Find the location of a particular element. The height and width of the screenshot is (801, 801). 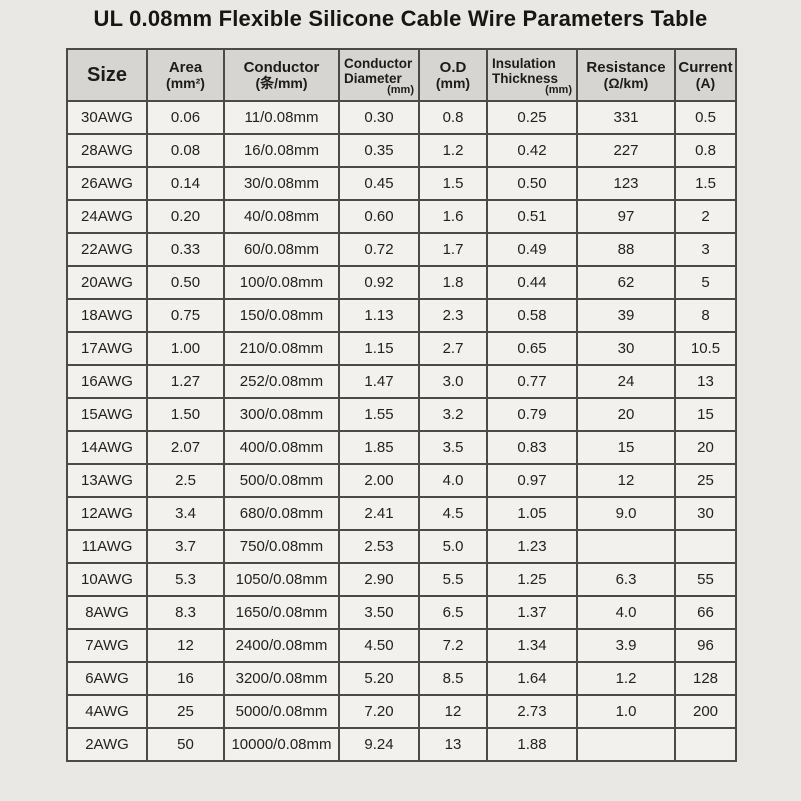

cell-area: 16 is located at coordinates (185, 678).